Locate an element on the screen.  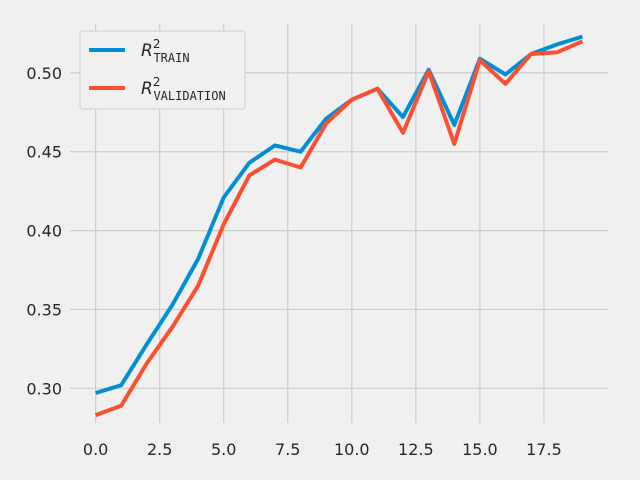
legend: R2 TRAIN R2 VALIDATION is located at coordinates (162, 70).